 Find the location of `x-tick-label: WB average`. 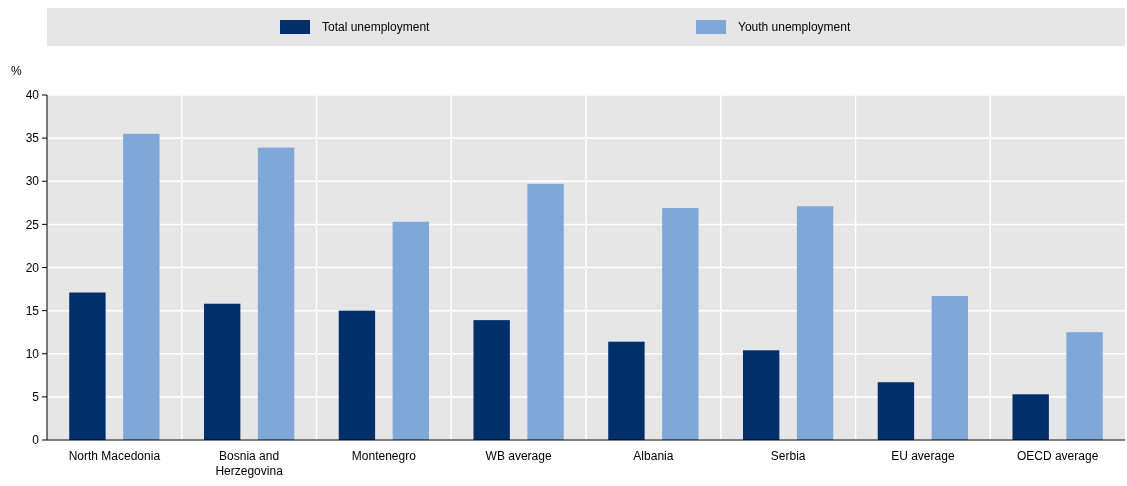

x-tick-label: WB average is located at coordinates (518, 456).